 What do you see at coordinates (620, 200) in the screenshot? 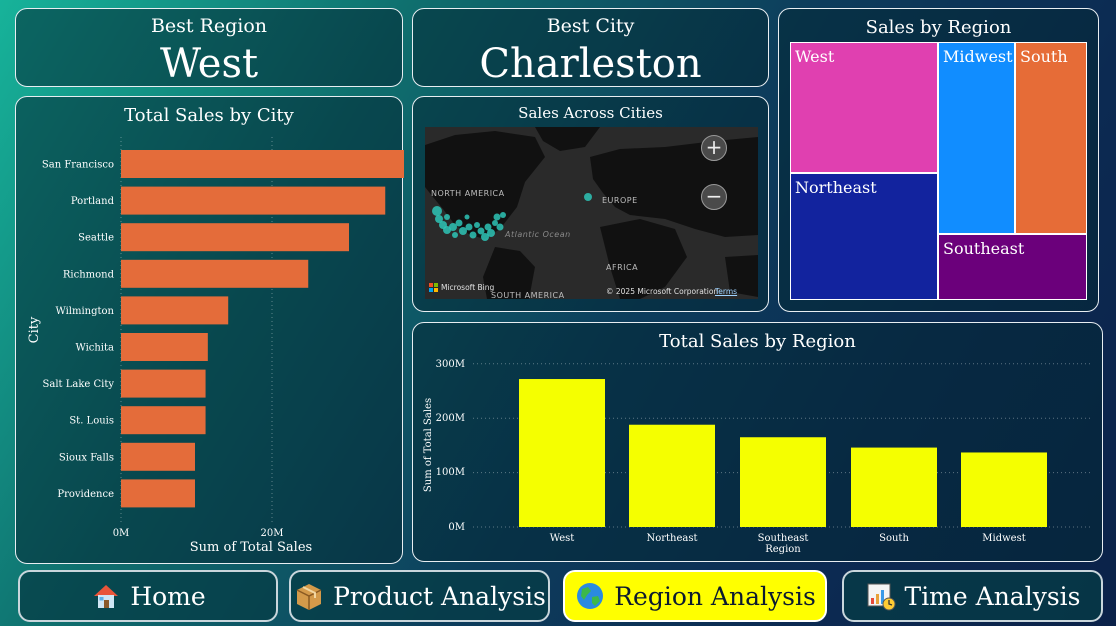
I see `map-label-europe: EUROPE` at bounding box center [620, 200].